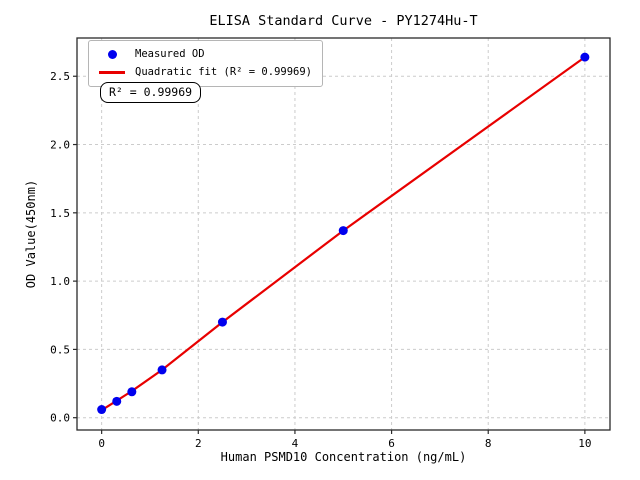 Image resolution: width=640 pixels, height=480 pixels. What do you see at coordinates (170, 54) in the screenshot?
I see `legend-label-measured-od: Measured OD` at bounding box center [170, 54].